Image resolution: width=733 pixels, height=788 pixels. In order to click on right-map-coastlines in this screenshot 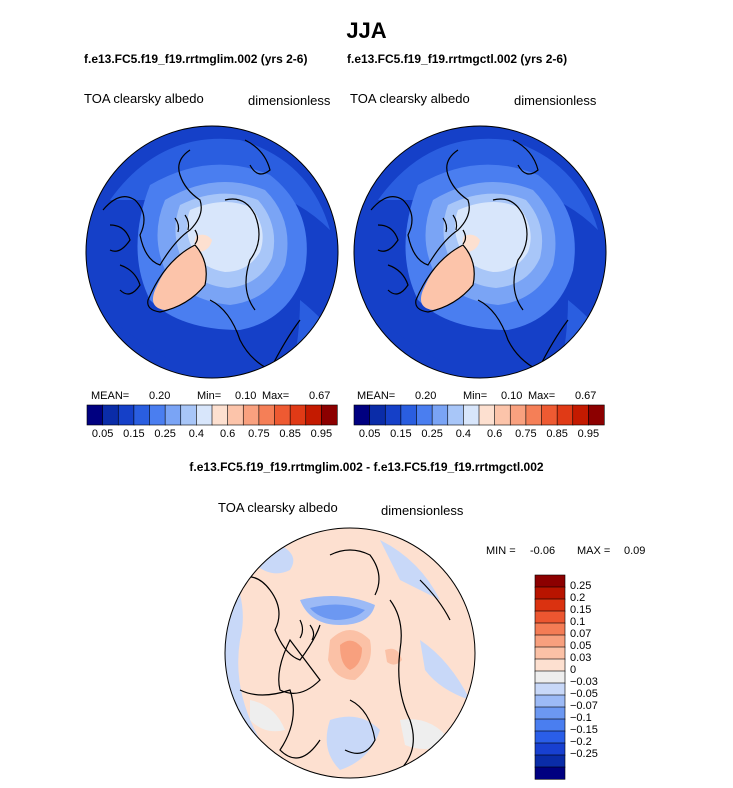, I will do `click(469, 255)`.